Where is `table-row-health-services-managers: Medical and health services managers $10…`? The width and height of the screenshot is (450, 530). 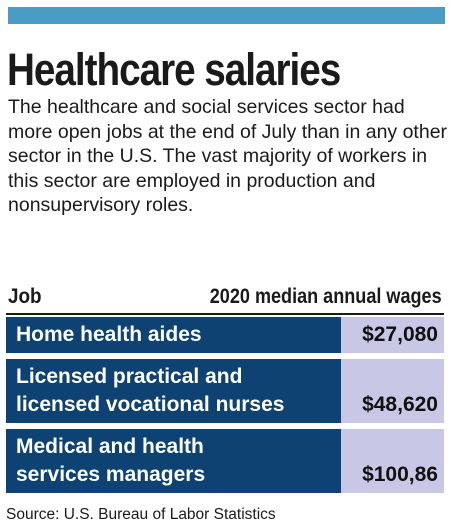 table-row-health-services-managers: Medical and health services managers $10… is located at coordinates (225, 461).